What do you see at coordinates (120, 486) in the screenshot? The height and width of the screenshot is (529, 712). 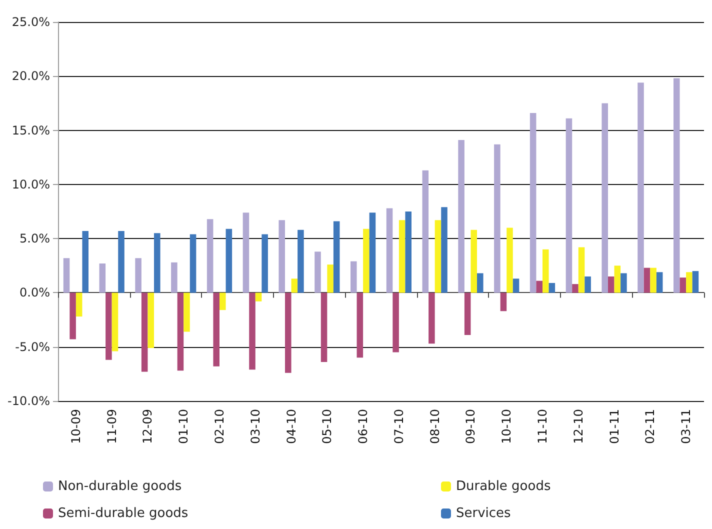 I see `legend-label: Non-durable goods` at bounding box center [120, 486].